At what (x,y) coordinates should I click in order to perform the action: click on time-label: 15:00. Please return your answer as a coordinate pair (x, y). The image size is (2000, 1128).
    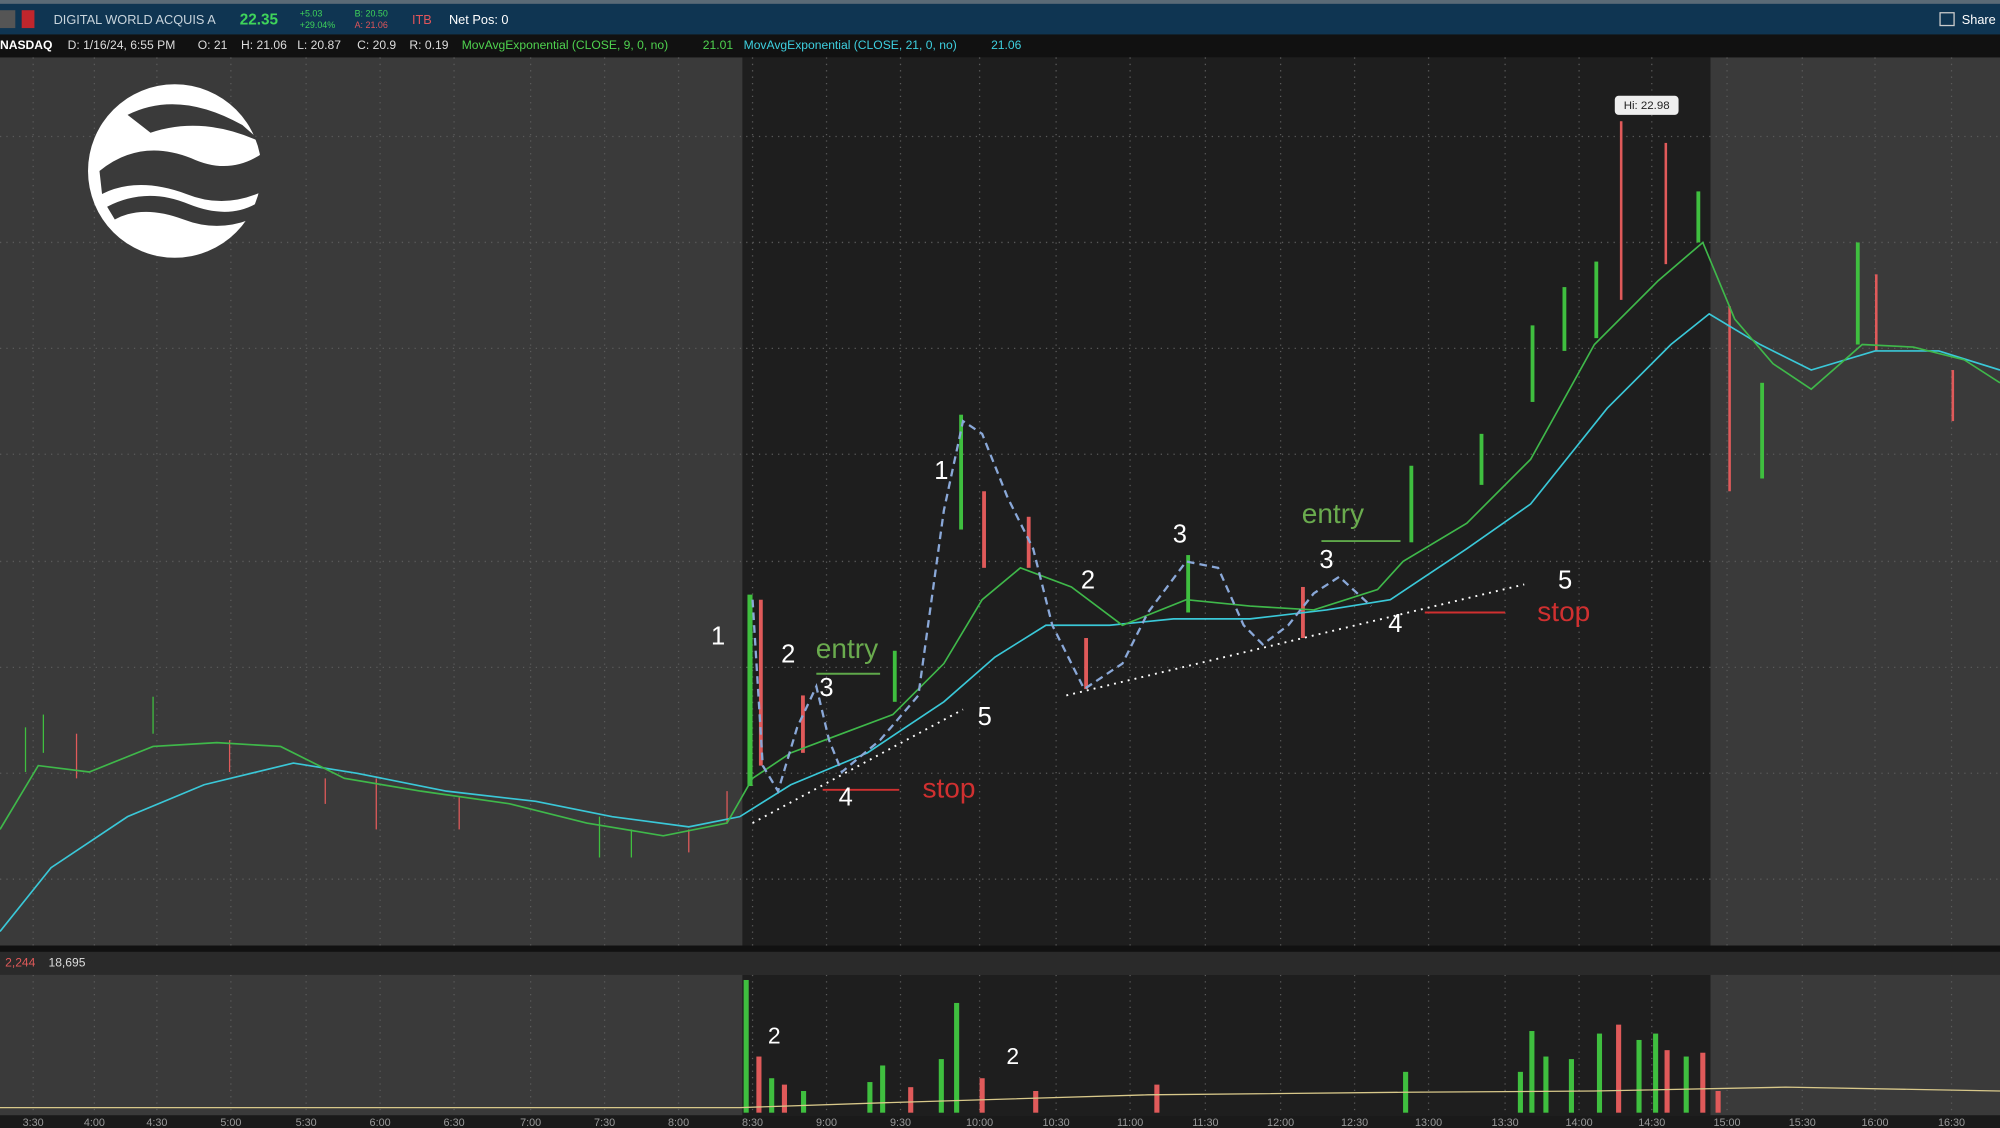
    Looking at the image, I should click on (1726, 1122).